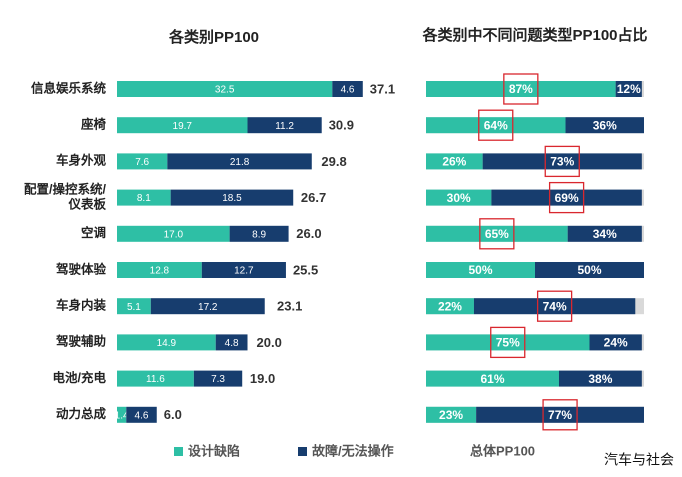 This screenshot has width=682, height=477. What do you see at coordinates (69, 87) in the screenshot?
I see `category-label: 信息娱乐系统` at bounding box center [69, 87].